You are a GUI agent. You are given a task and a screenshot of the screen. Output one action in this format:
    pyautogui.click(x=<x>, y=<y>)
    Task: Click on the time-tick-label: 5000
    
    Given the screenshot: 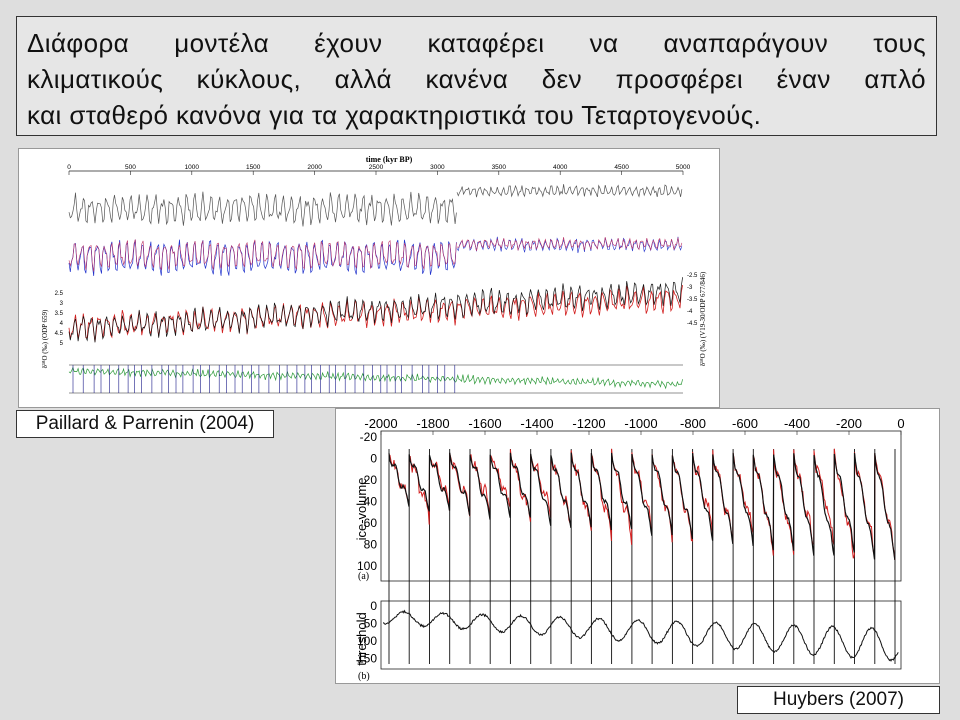 What is the action you would take?
    pyautogui.click(x=683, y=167)
    